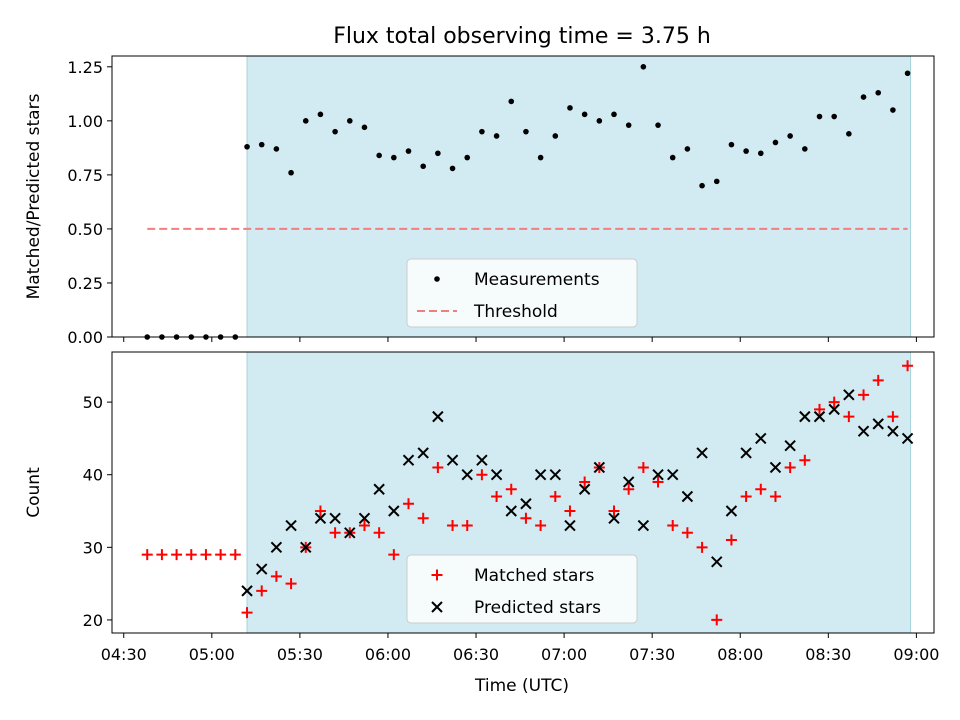 This screenshot has height=720, width=960. What do you see at coordinates (85, 337) in the screenshot?
I see `y-tick-label: 0.00` at bounding box center [85, 337].